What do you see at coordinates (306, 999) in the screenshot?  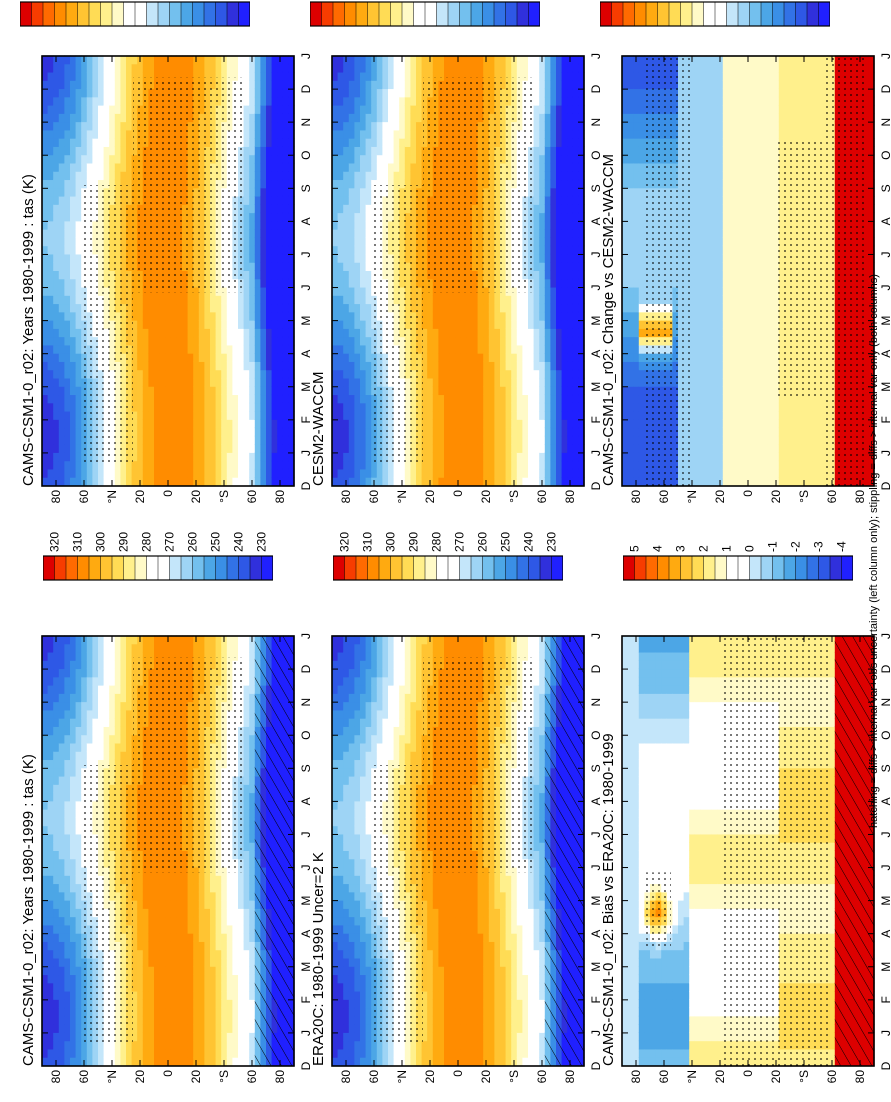 I see `month-tick-label: F` at bounding box center [306, 999].